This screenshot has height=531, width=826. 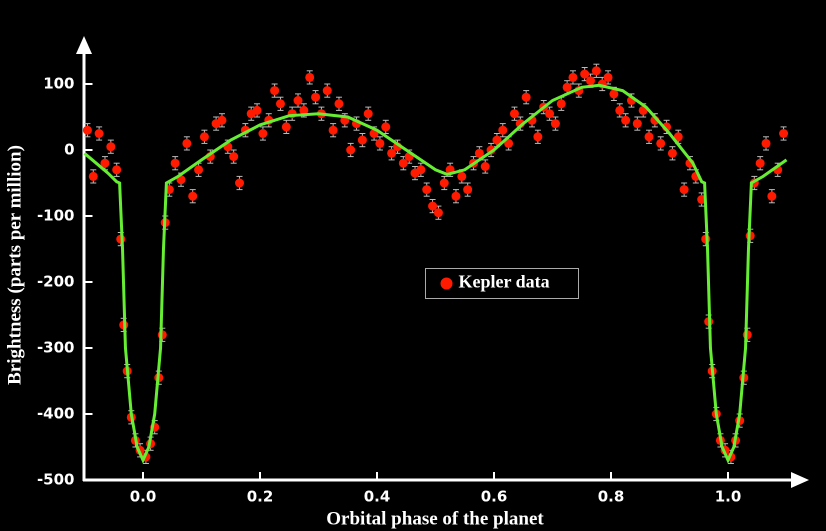 What do you see at coordinates (494, 497) in the screenshot?
I see `x-tick-label: 0.6` at bounding box center [494, 497].